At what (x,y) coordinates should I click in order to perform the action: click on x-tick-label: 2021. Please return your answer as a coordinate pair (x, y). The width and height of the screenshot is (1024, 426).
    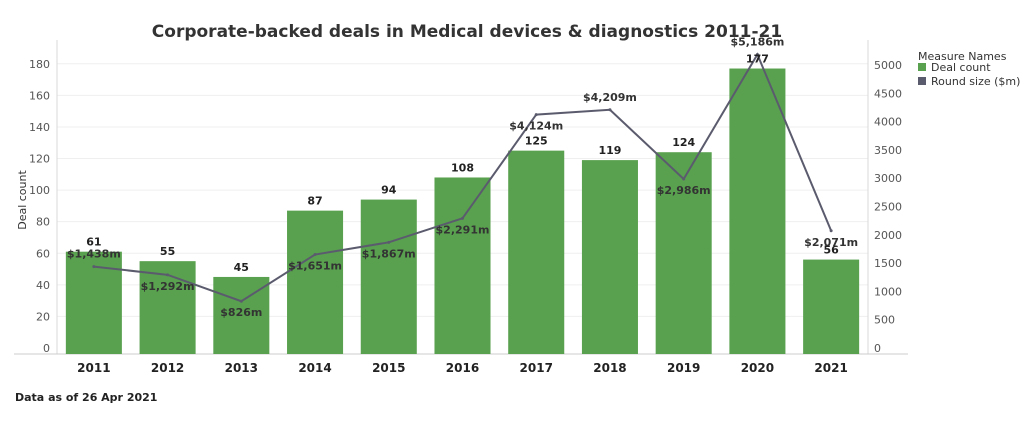
    Looking at the image, I should click on (830, 368).